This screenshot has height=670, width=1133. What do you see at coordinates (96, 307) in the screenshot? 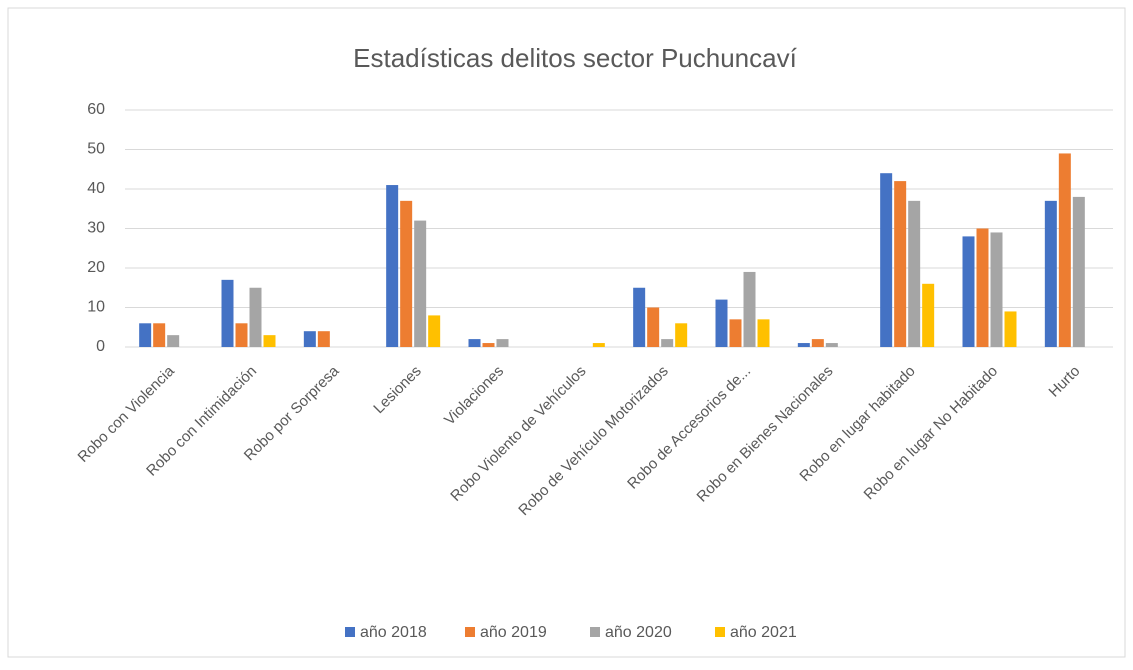
I see `y-tick-label: 10` at bounding box center [96, 307].